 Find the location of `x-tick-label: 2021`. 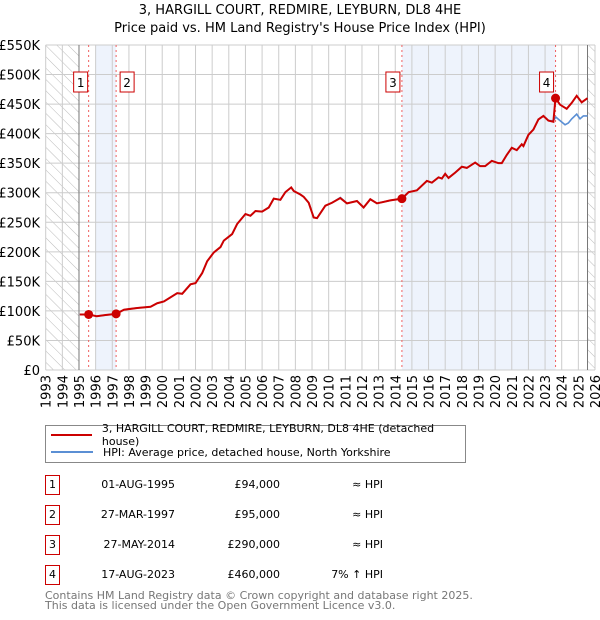

x-tick-label: 2021 is located at coordinates (513, 391).